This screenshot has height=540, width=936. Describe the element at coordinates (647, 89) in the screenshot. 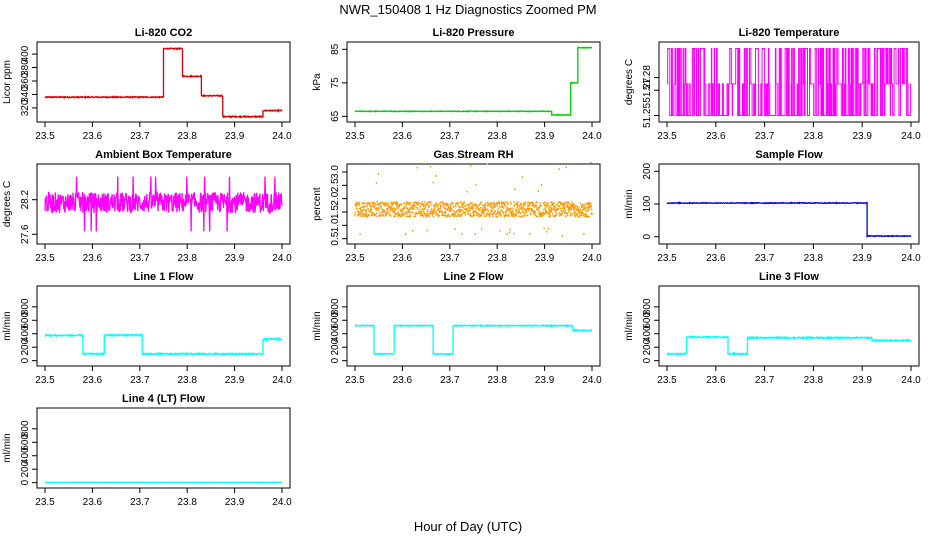

I see `y-tick-label: 51.27` at that location.